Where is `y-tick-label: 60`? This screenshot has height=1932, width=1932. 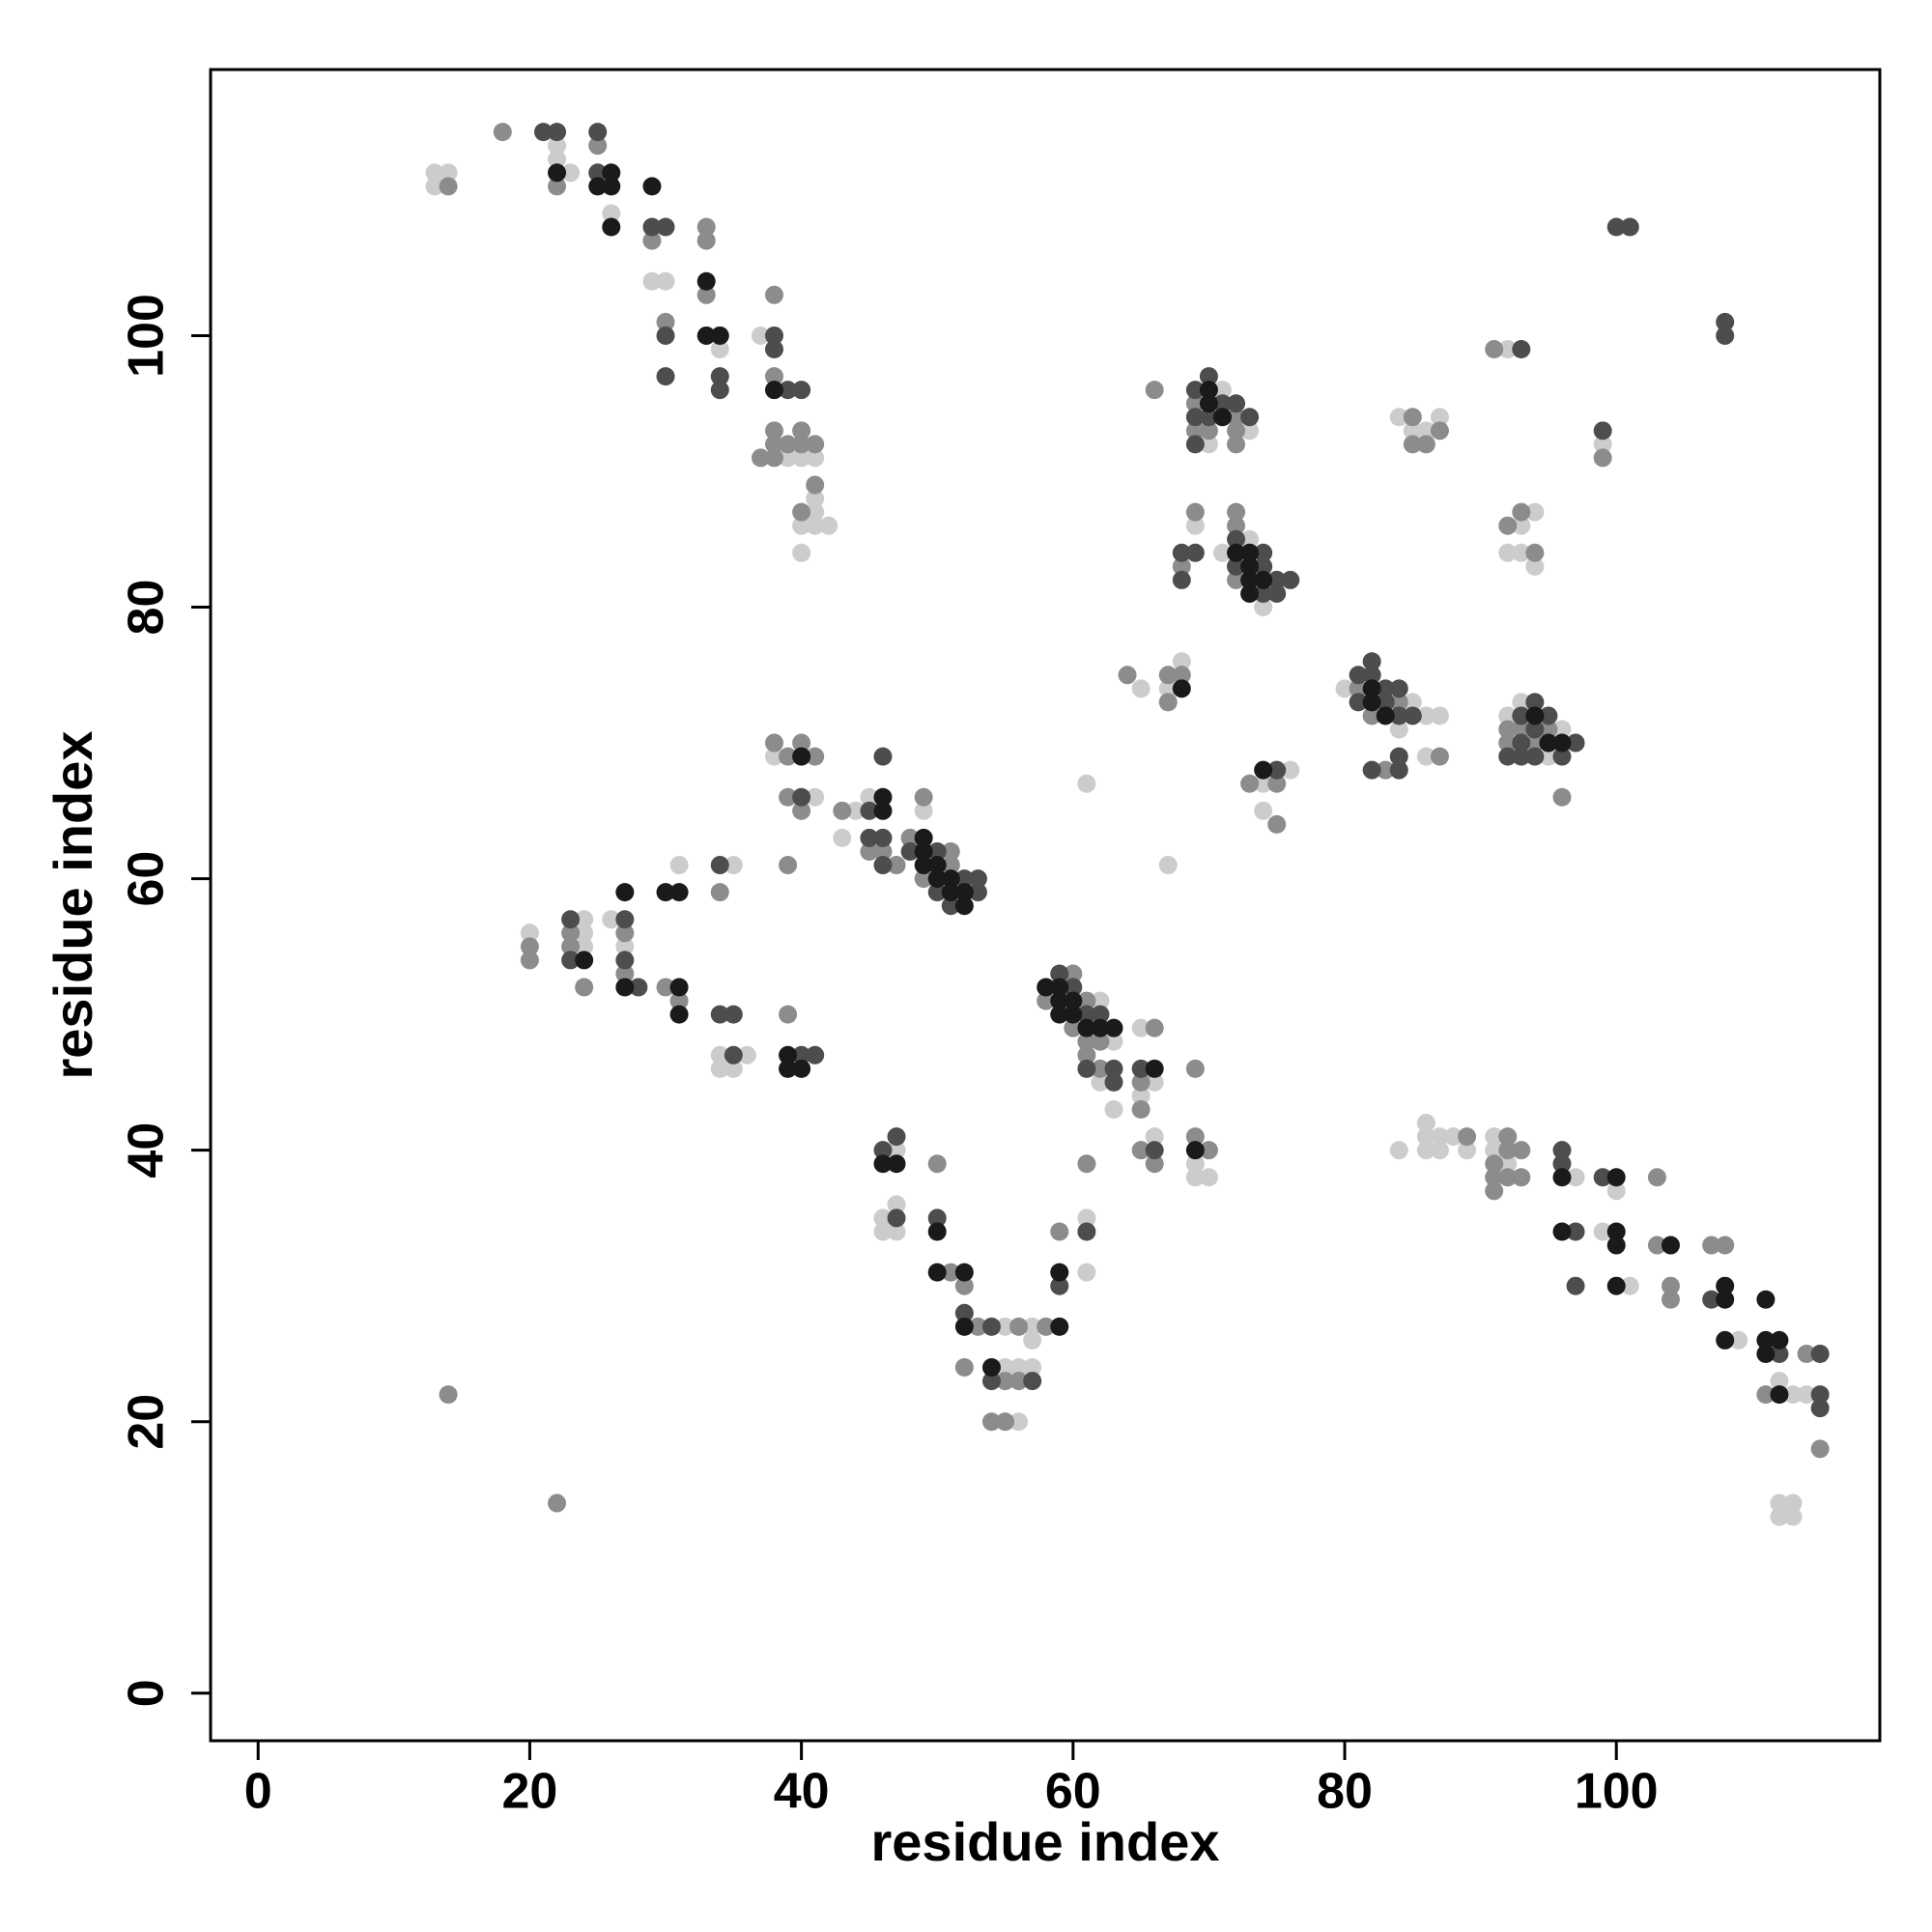
y-tick-label: 60 is located at coordinates (147, 879).